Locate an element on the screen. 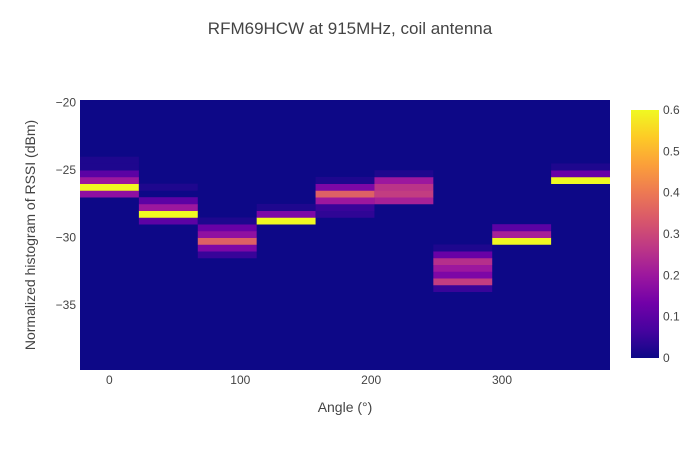  colorbar-ticks: 0.6 0.5 0.4 0.3 0.2 0.1 0 is located at coordinates (671, 234).